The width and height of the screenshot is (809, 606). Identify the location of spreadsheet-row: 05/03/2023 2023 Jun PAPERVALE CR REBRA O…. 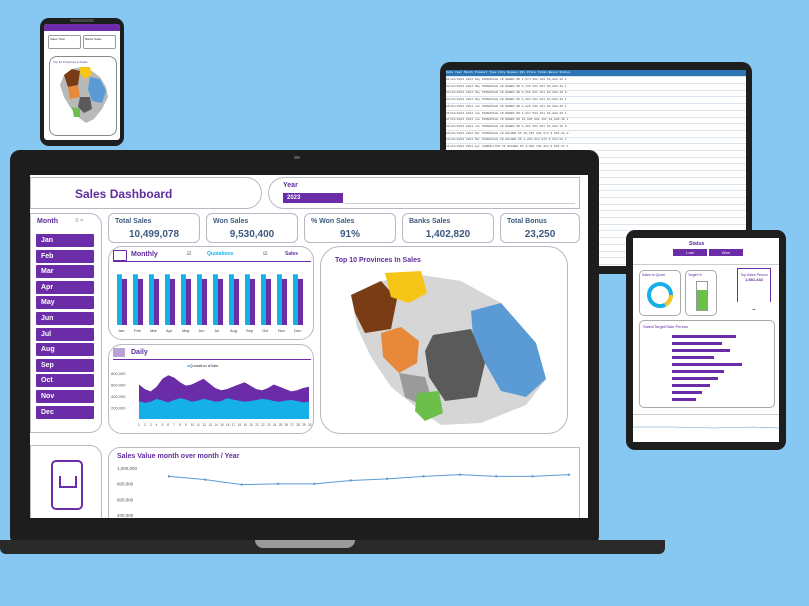
(596, 107).